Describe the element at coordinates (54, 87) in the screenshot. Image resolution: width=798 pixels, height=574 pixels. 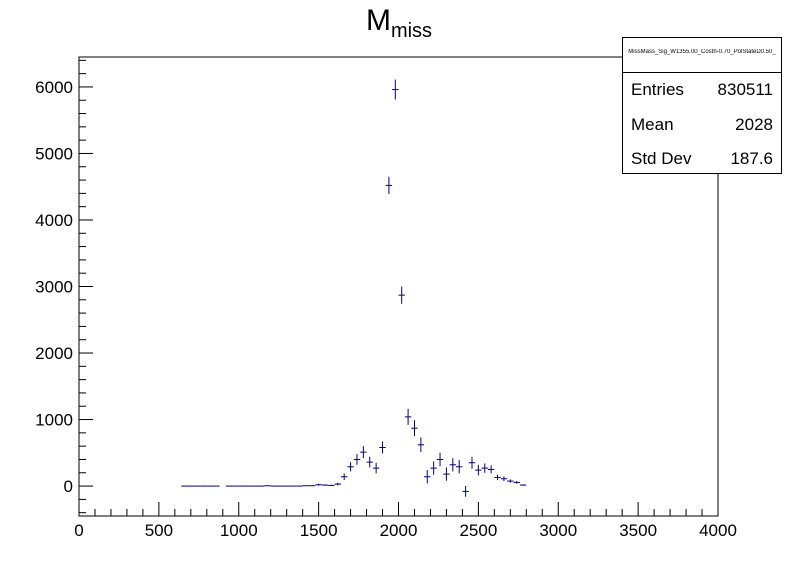
I see `y-tick-label: 6000` at that location.